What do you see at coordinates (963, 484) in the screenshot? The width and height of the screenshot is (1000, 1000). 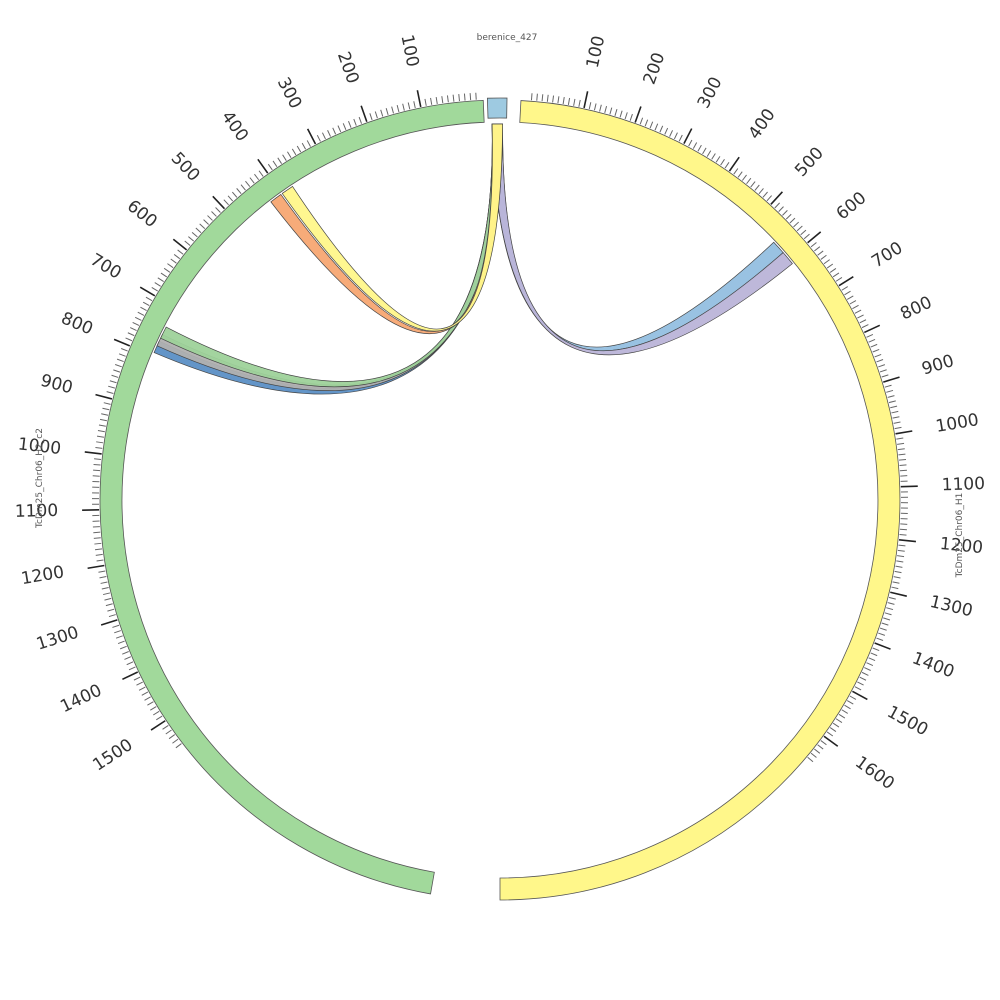 I see `tick-label-h1-1100: 1100` at bounding box center [963, 484].